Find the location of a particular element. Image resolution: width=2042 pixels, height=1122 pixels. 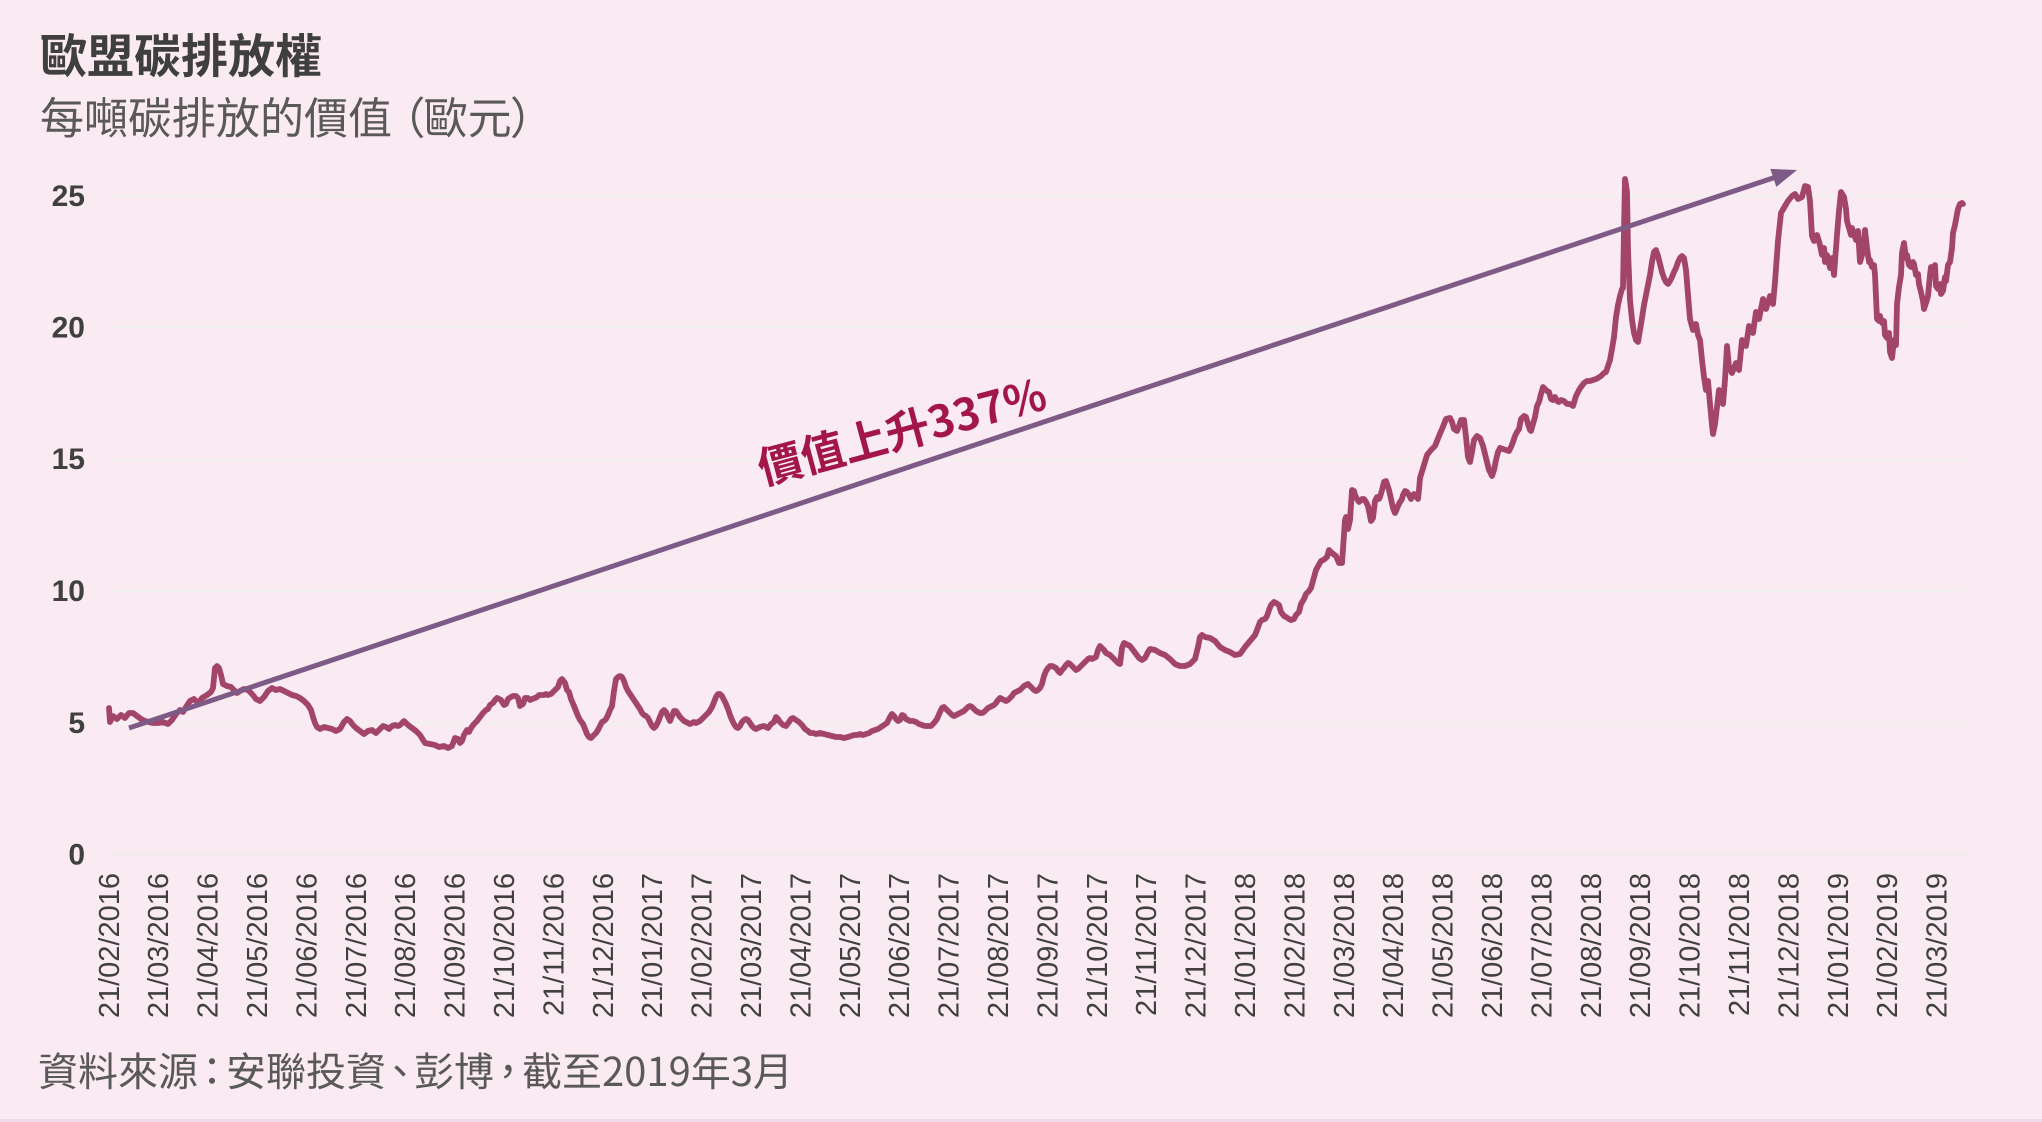

svg-text: 21/04/2016 is located at coordinates (209, 945).